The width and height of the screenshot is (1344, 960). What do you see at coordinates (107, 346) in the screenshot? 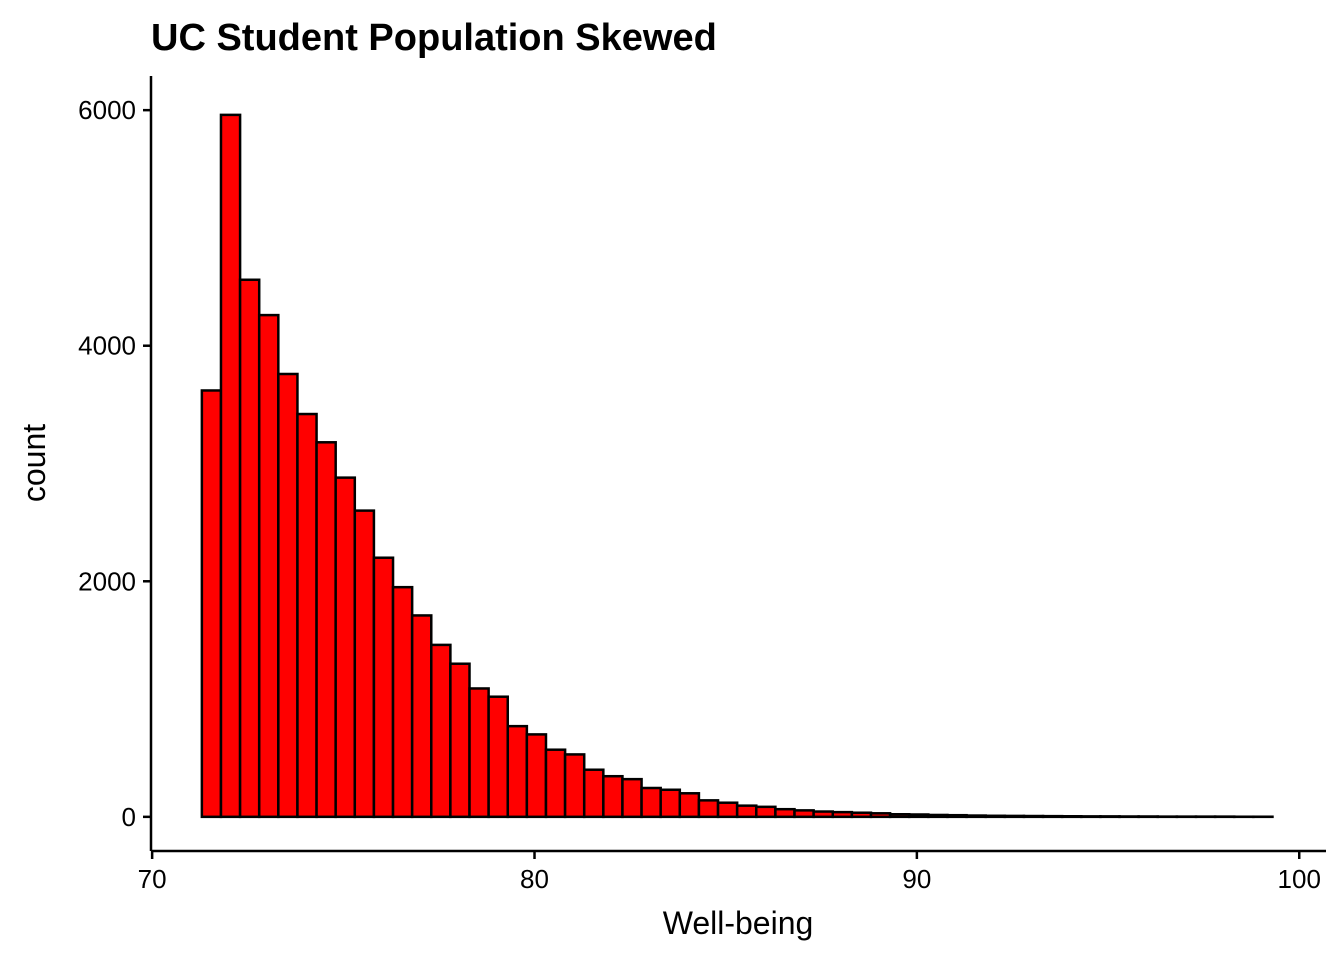
I see `y-tick-label: 4000` at bounding box center [107, 346].